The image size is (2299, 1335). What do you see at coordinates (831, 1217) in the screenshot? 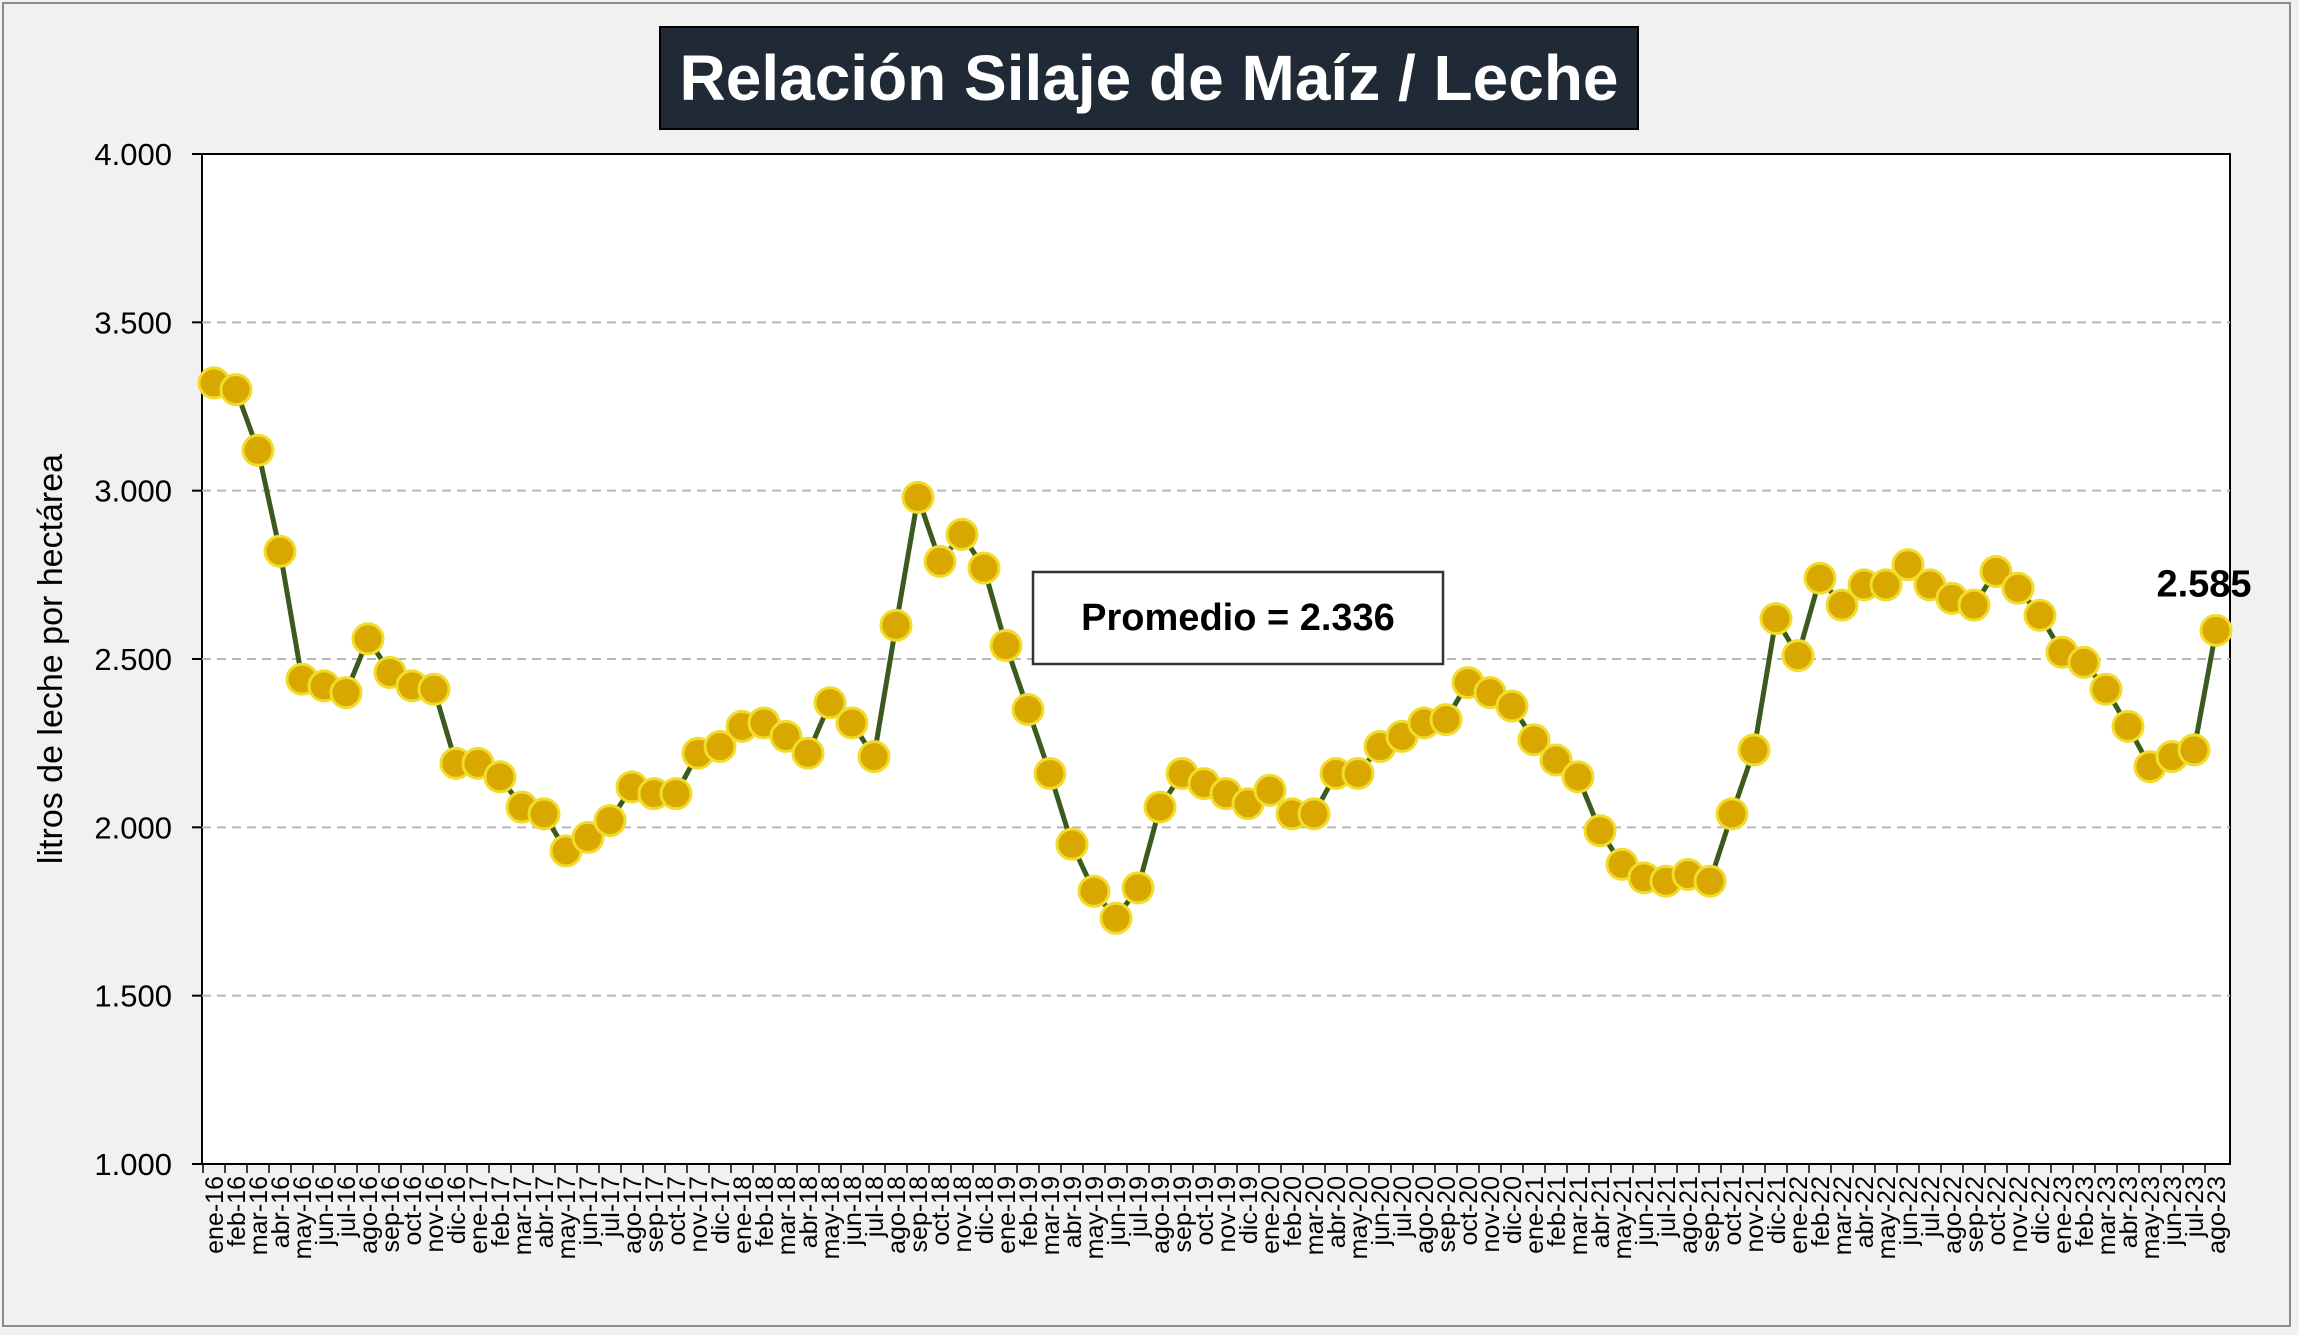
I see `x-tick-label: may-18` at bounding box center [831, 1217].